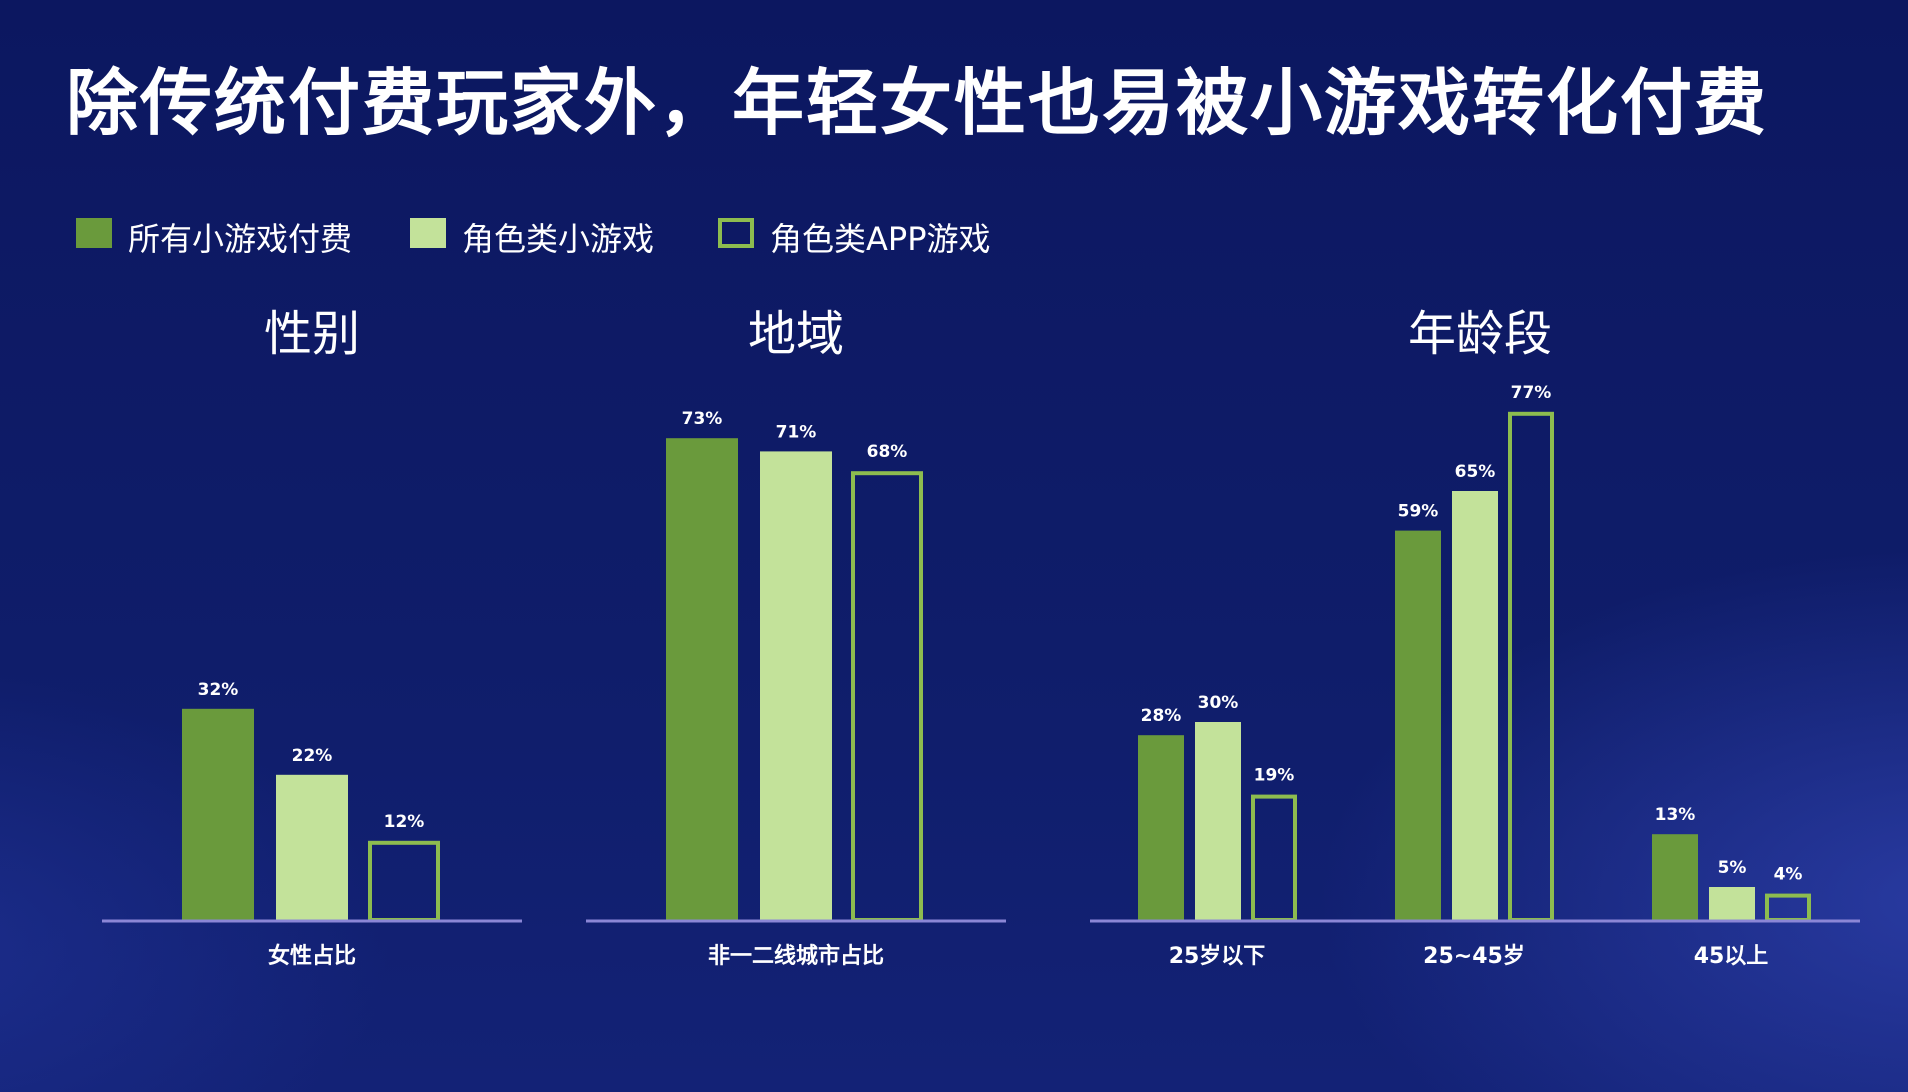  I want to click on x-tick-label: 女性占比, so click(312, 956).